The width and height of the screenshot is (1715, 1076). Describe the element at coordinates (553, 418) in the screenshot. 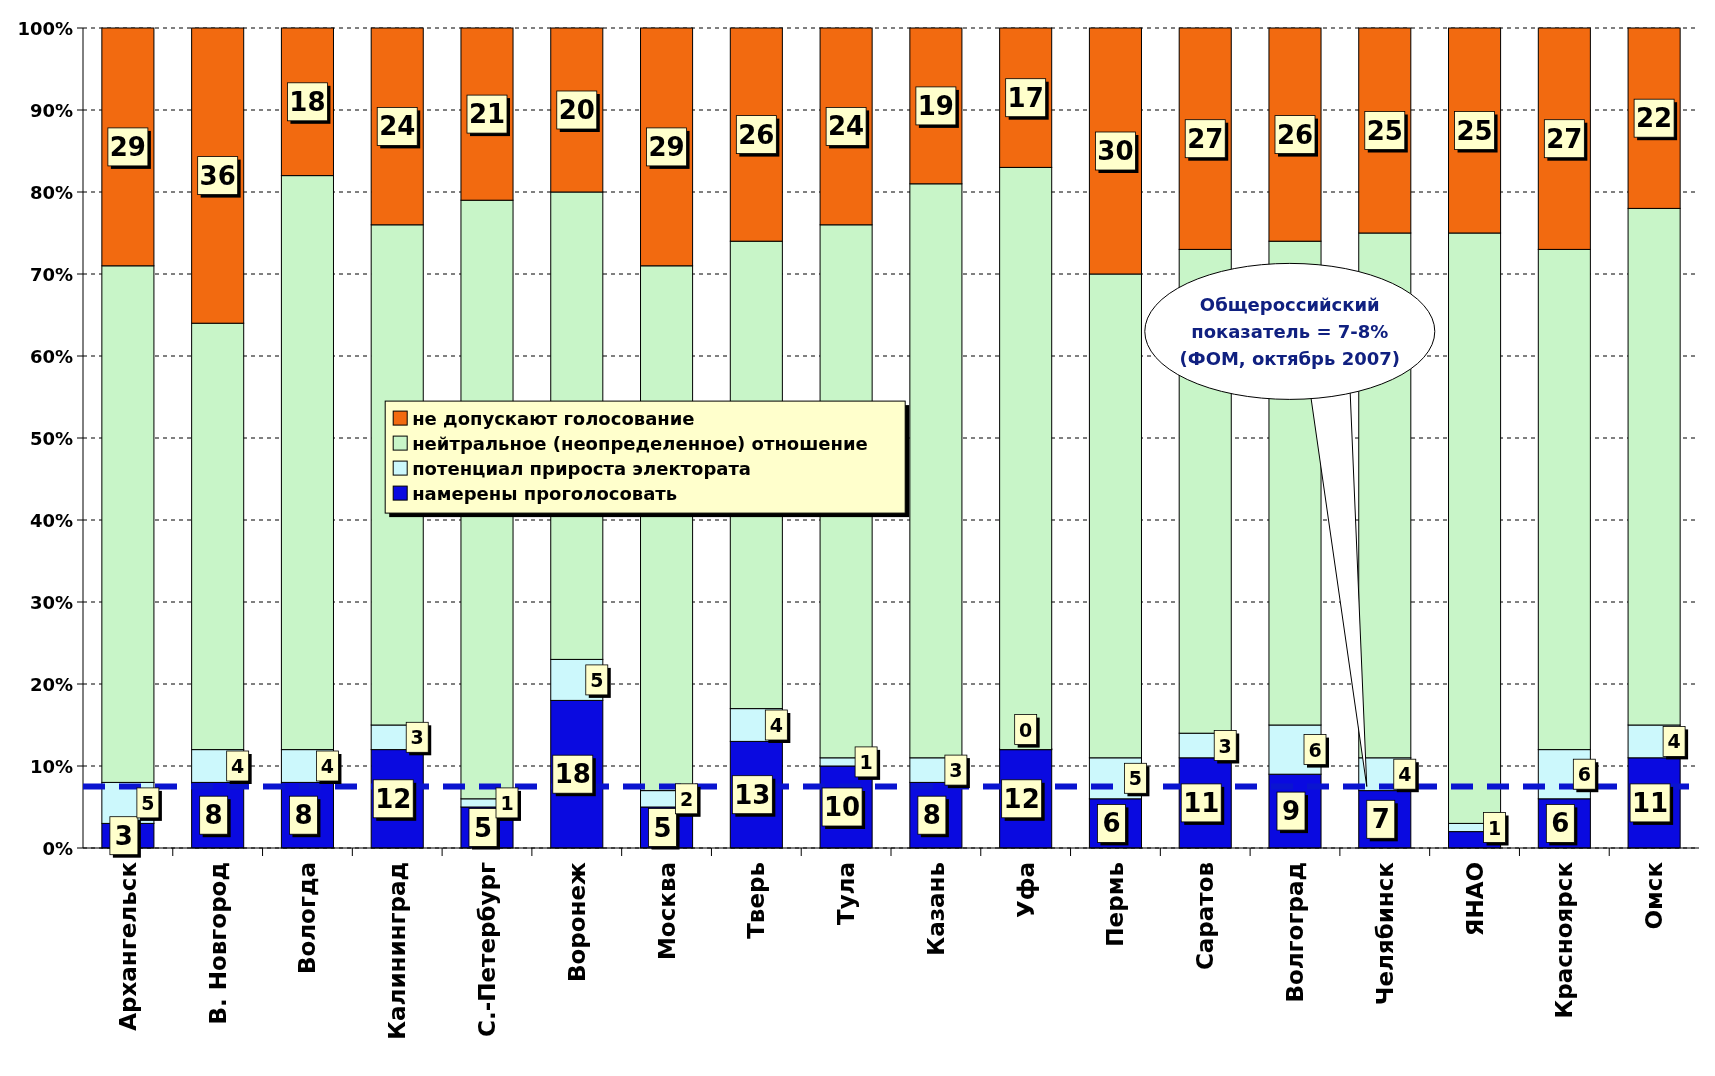

I see `legend-label: не допускают голосование` at that location.